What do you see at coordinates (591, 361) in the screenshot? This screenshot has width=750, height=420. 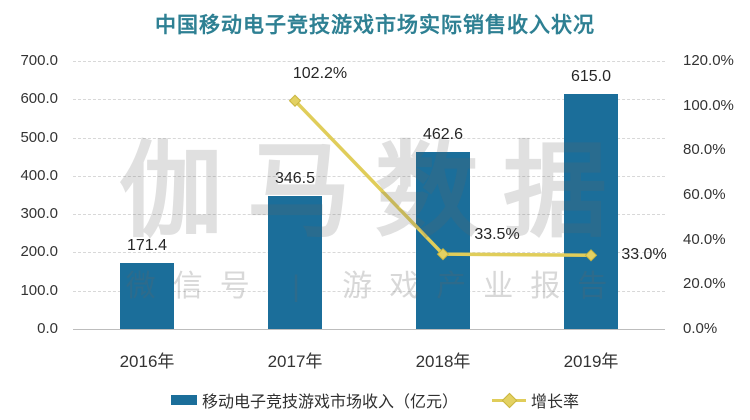 I see `x-axis-label: 2019年` at bounding box center [591, 361].